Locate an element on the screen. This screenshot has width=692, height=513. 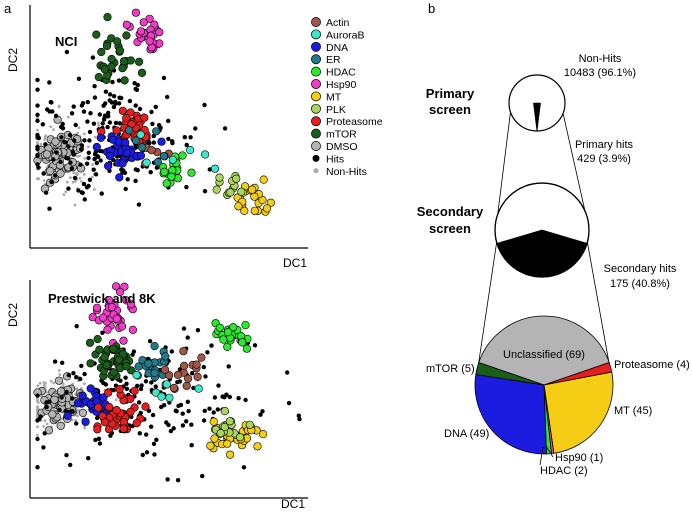
scatter-point-hdac is located at coordinates (219, 327).